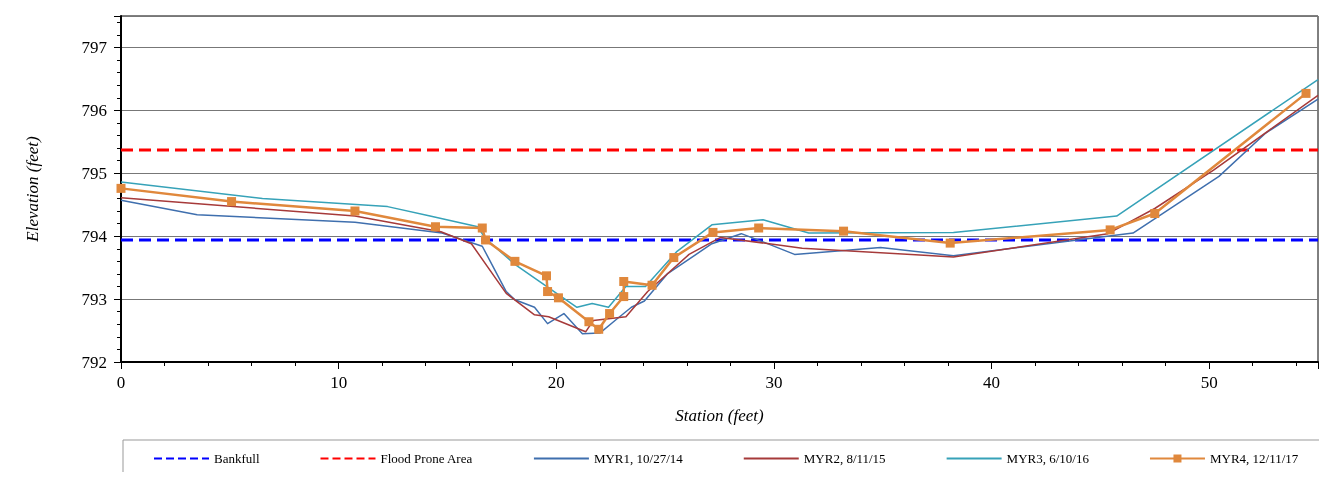 The image size is (1327, 480). Describe the element at coordinates (121, 382) in the screenshot. I see `x-tick-label: 0` at that location.